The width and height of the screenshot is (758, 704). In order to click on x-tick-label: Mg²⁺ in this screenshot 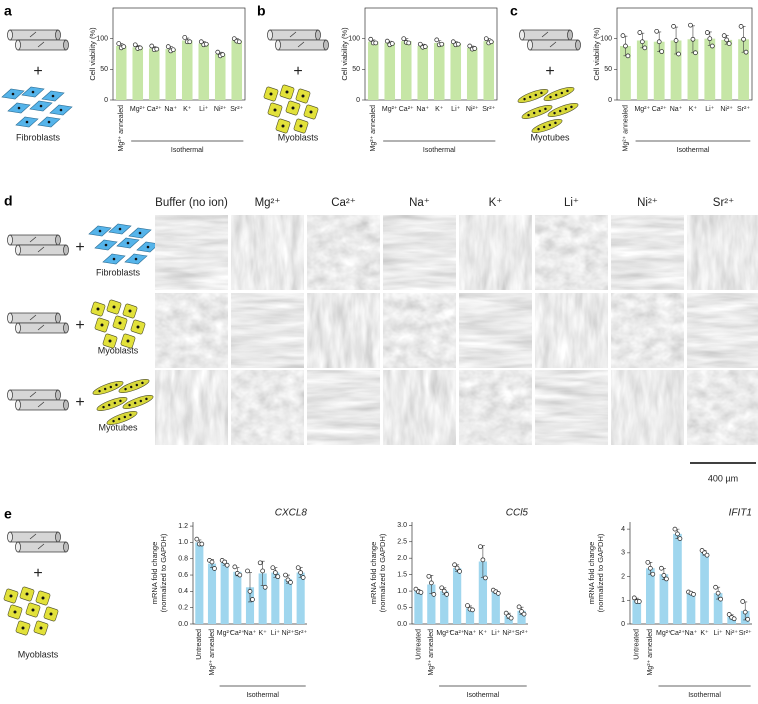, I will do `click(642, 109)`.